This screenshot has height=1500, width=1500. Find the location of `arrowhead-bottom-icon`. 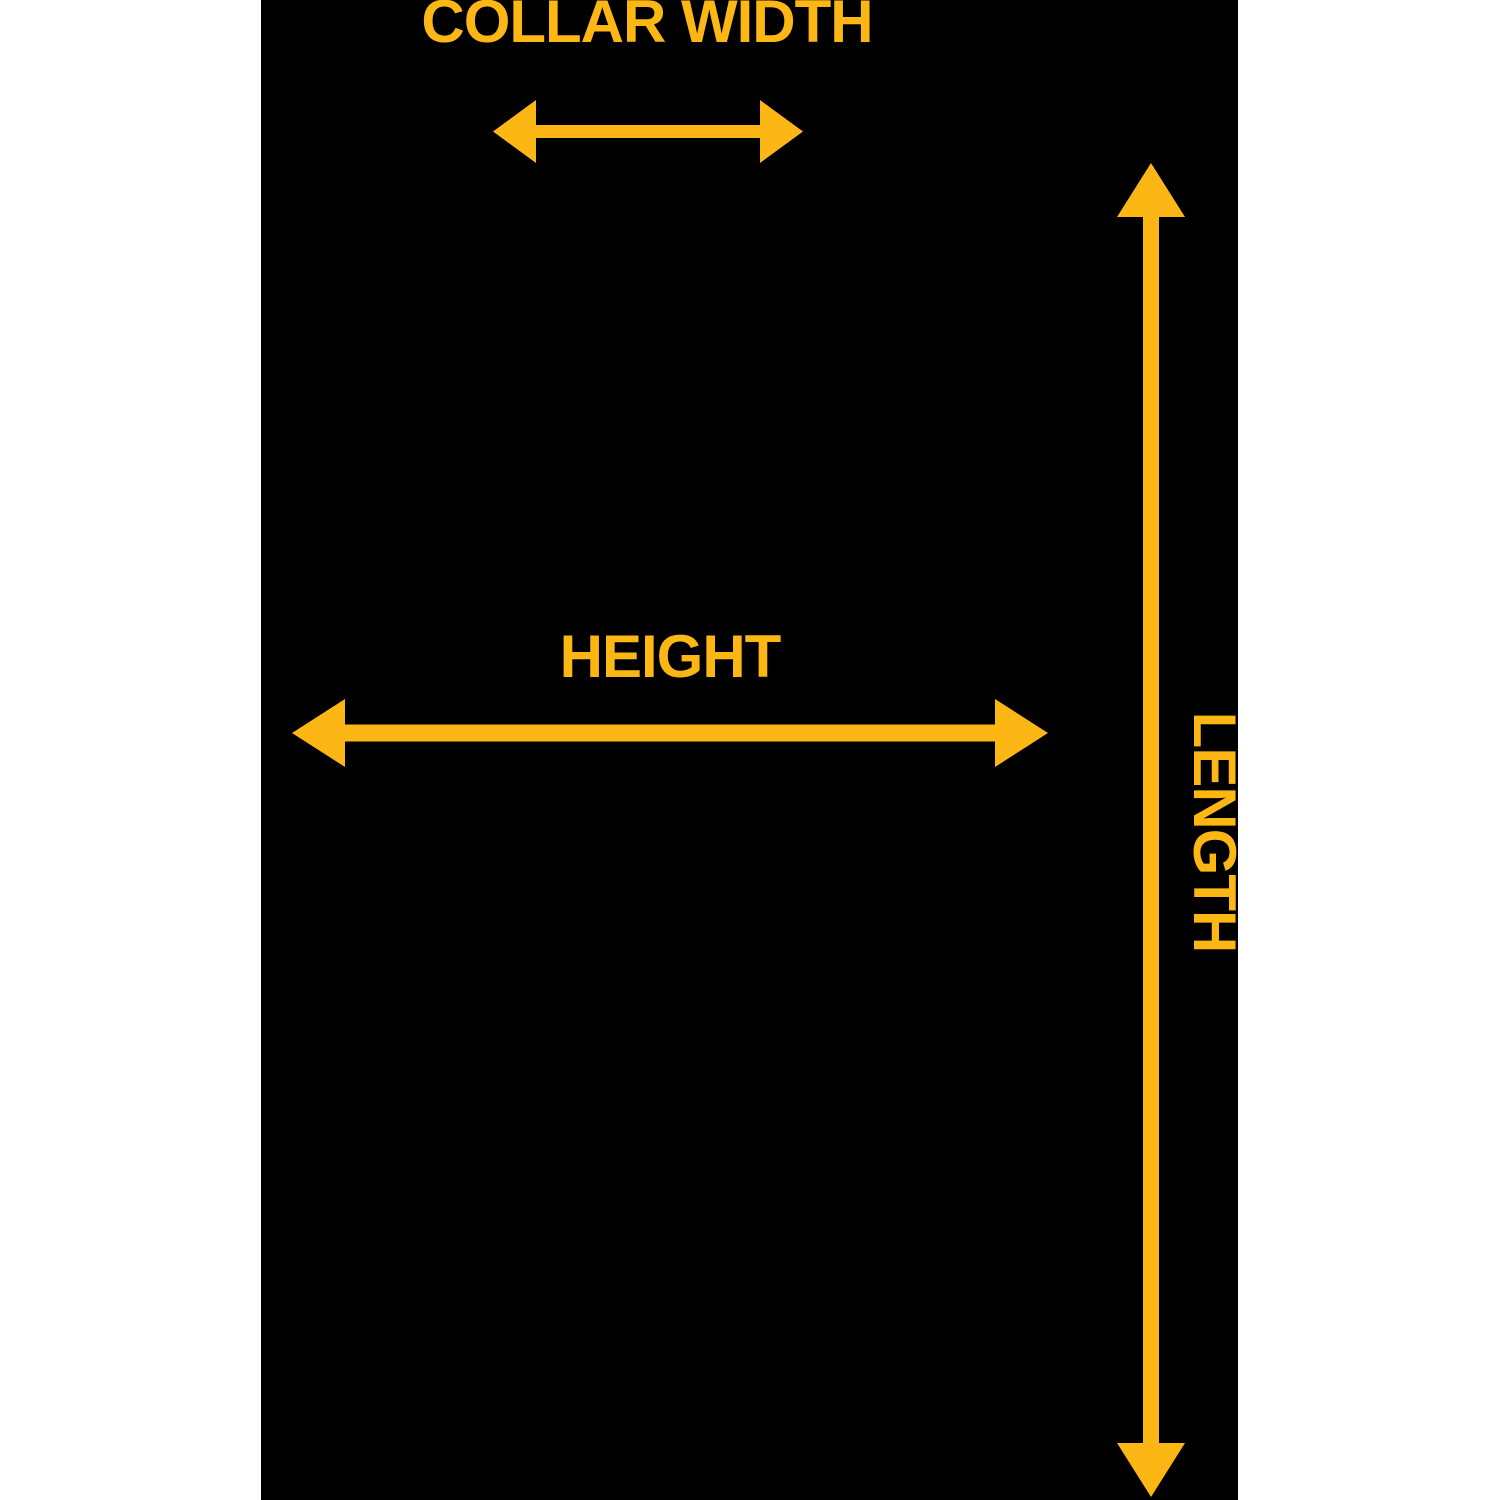

arrowhead-bottom-icon is located at coordinates (1151, 1470).